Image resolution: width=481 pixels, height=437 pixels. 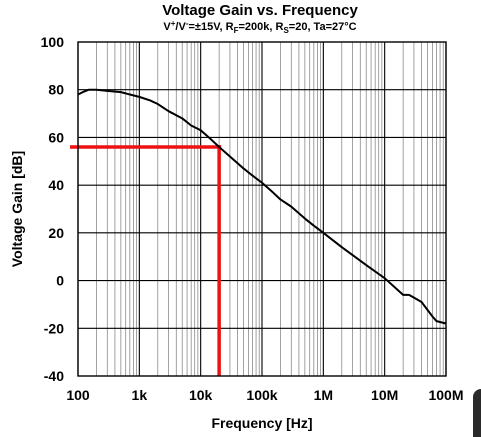 What do you see at coordinates (53, 42) in the screenshot?
I see `y-tick-label: 100` at bounding box center [53, 42].